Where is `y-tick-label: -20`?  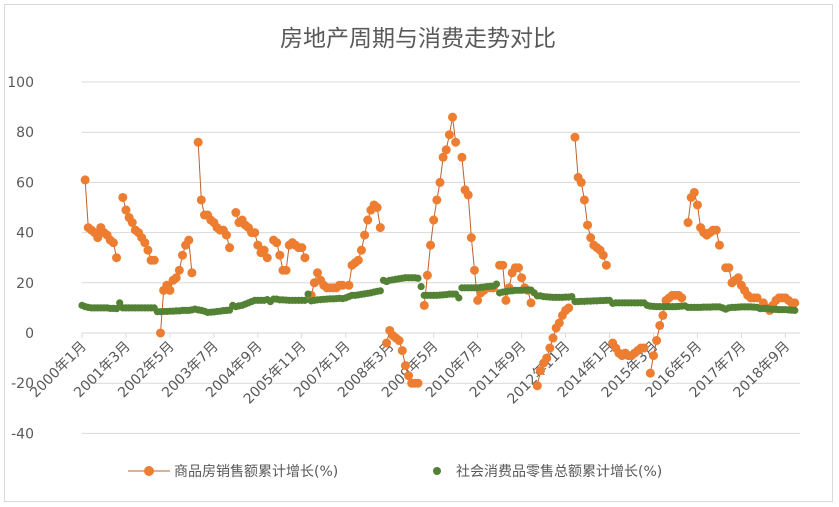
y-tick-label: -20 is located at coordinates (22, 384).